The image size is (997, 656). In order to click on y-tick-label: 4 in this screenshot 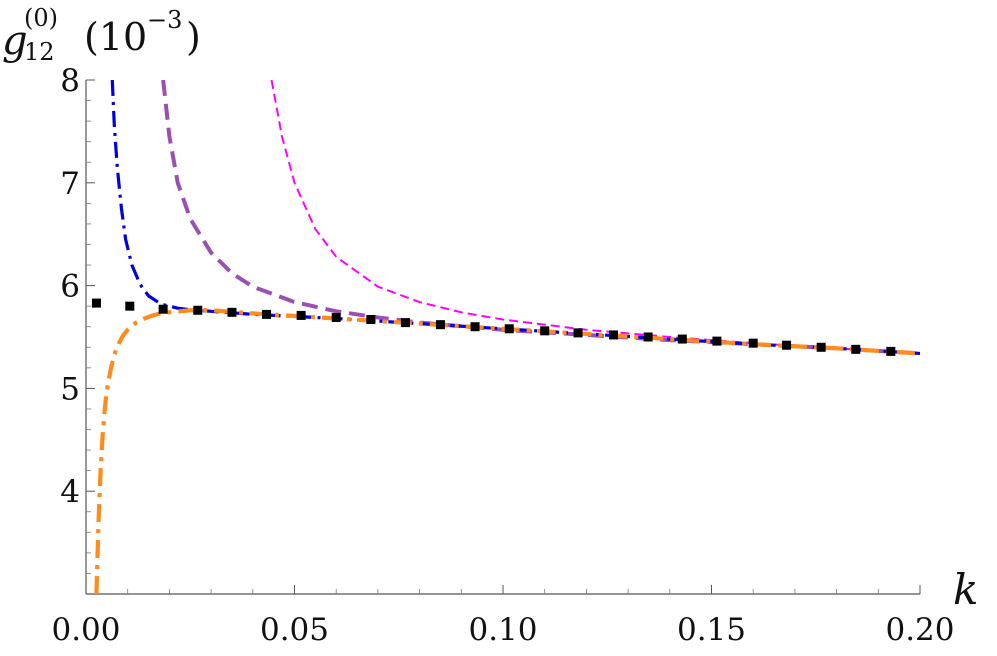, I will do `click(70, 492)`.